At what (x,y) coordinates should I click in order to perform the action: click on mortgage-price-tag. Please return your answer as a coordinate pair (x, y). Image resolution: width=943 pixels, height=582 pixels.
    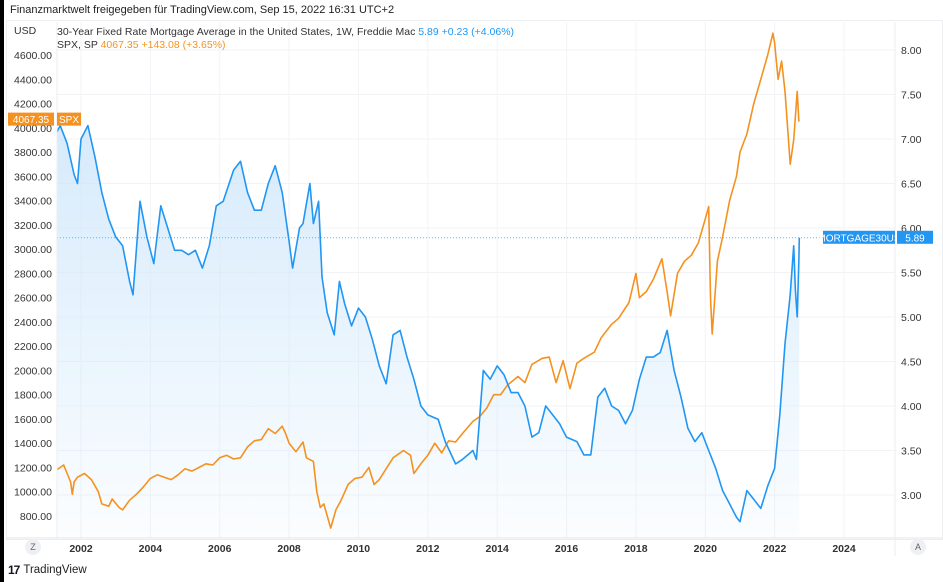
    Looking at the image, I should click on (915, 237).